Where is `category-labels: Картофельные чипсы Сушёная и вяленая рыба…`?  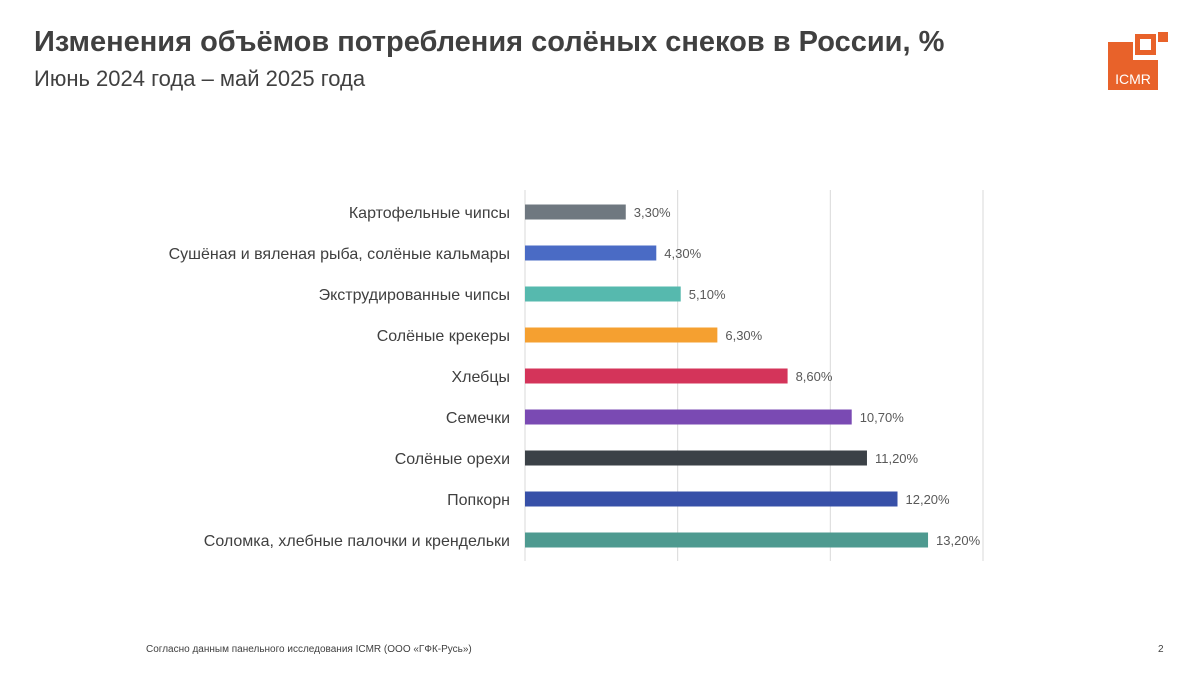 category-labels: Картофельные чипсы Сушёная и вяленая рыба… is located at coordinates (339, 377).